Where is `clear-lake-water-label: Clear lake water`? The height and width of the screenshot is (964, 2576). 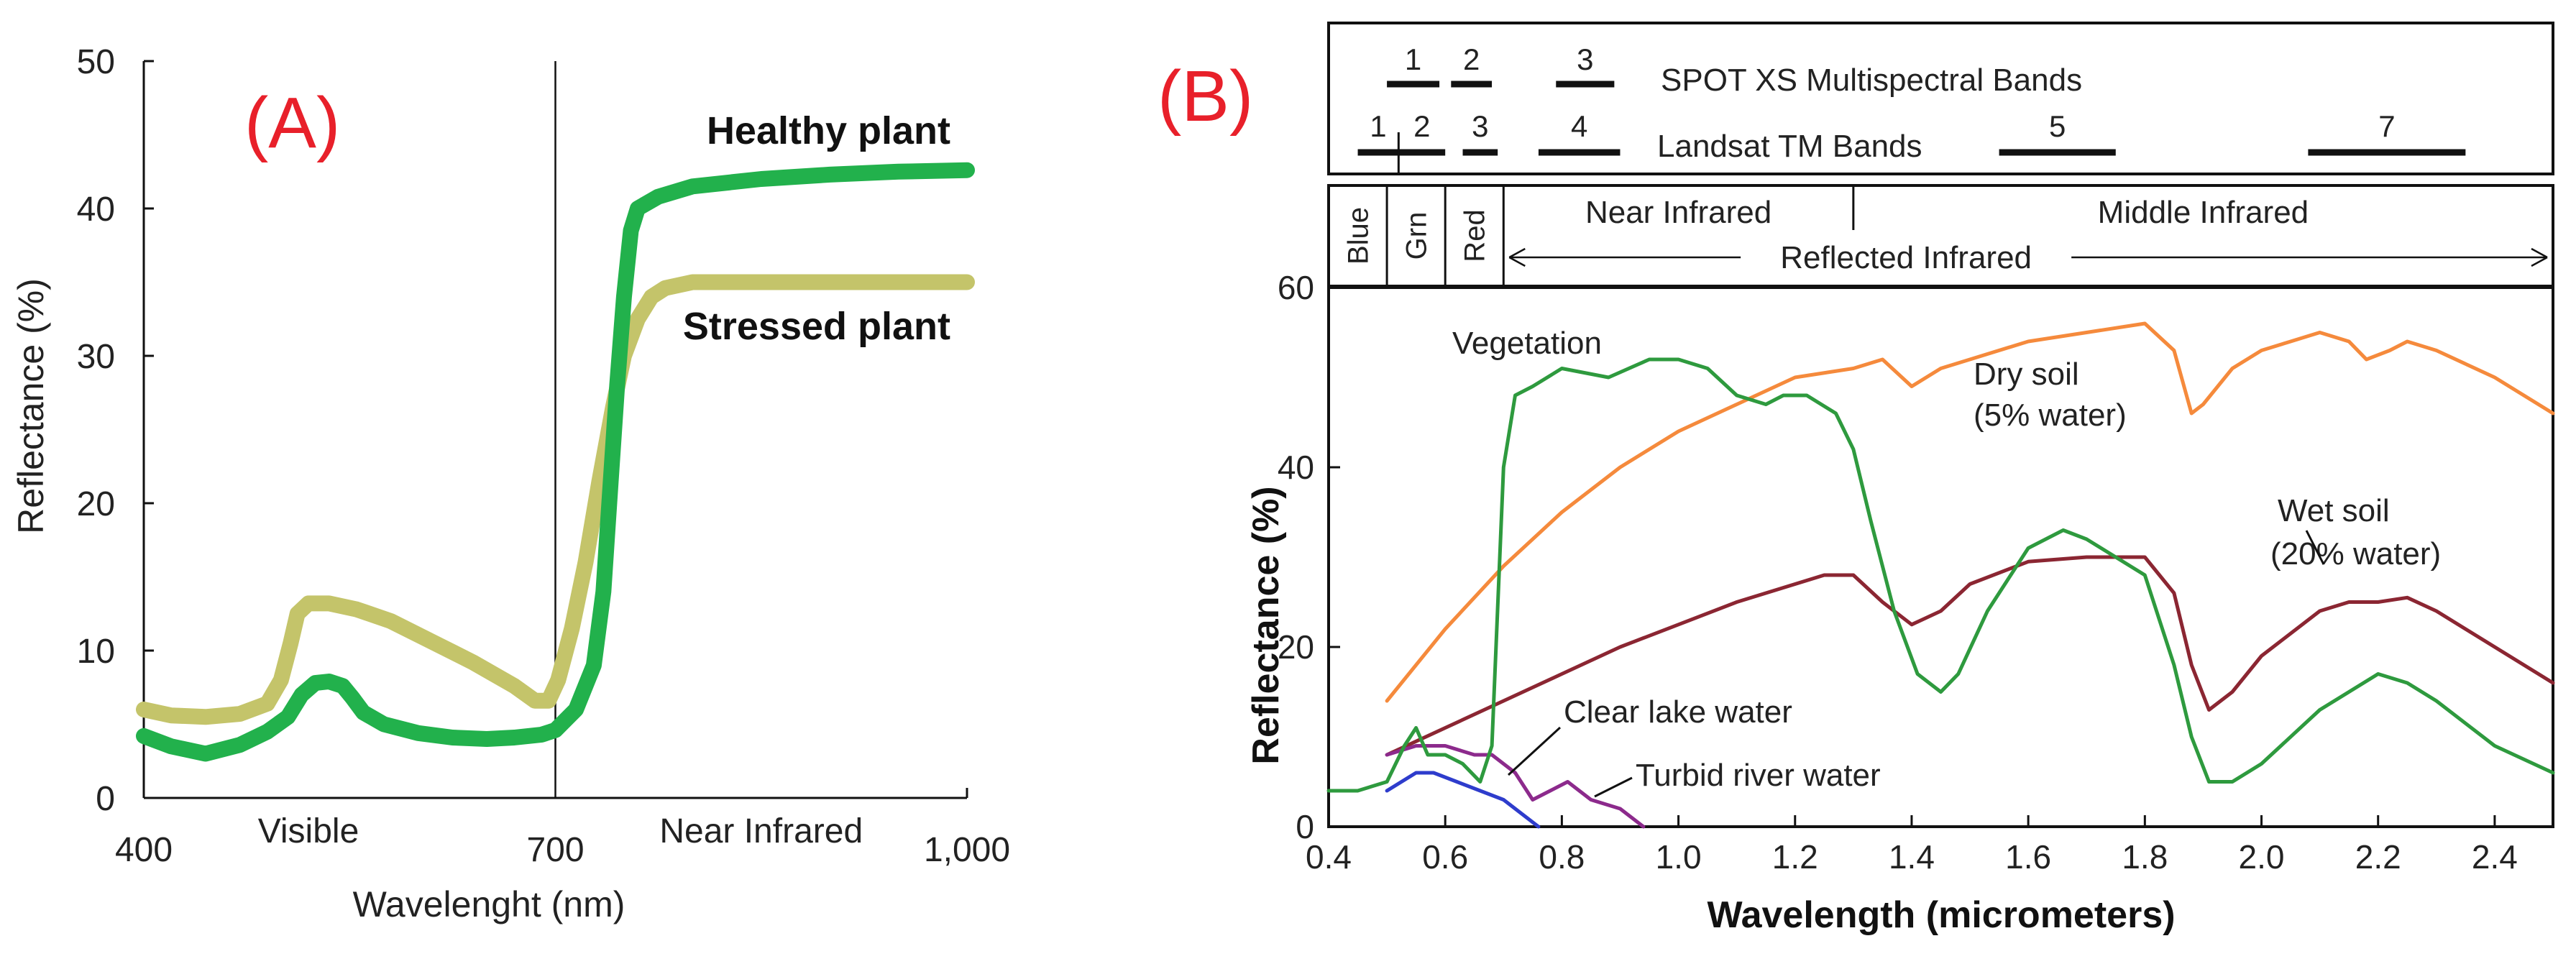
clear-lake-water-label: Clear lake water is located at coordinates (1678, 712).